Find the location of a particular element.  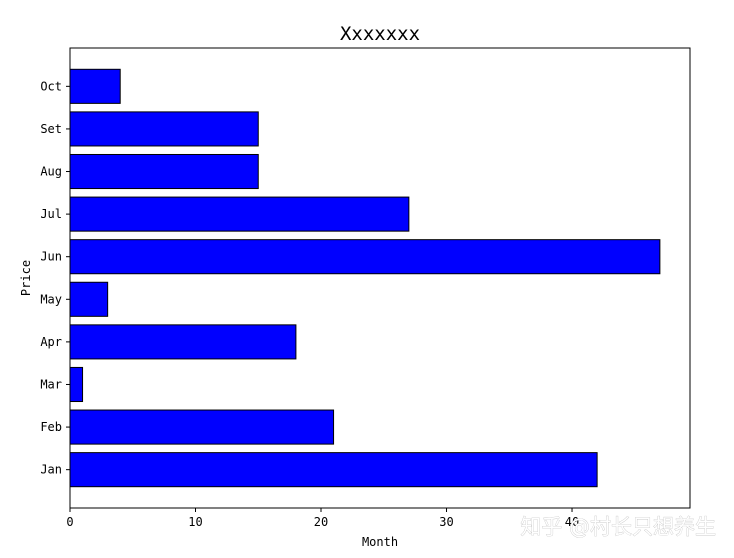

y-axis-label: Price is located at coordinates (26, 278).